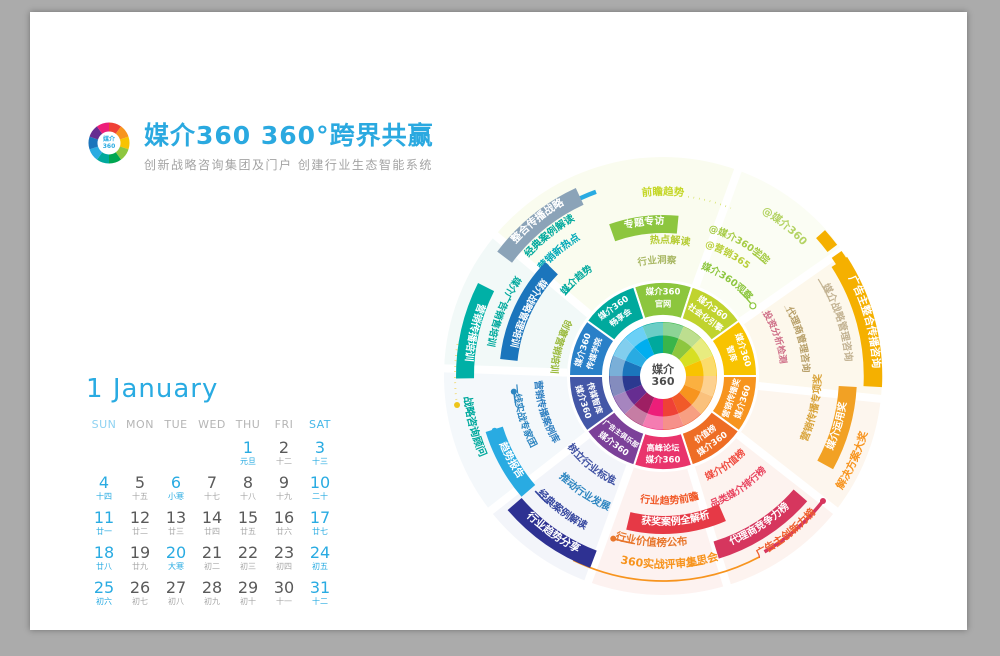  Describe the element at coordinates (165, 389) in the screenshot. I see `calendar-month-name: January` at that location.